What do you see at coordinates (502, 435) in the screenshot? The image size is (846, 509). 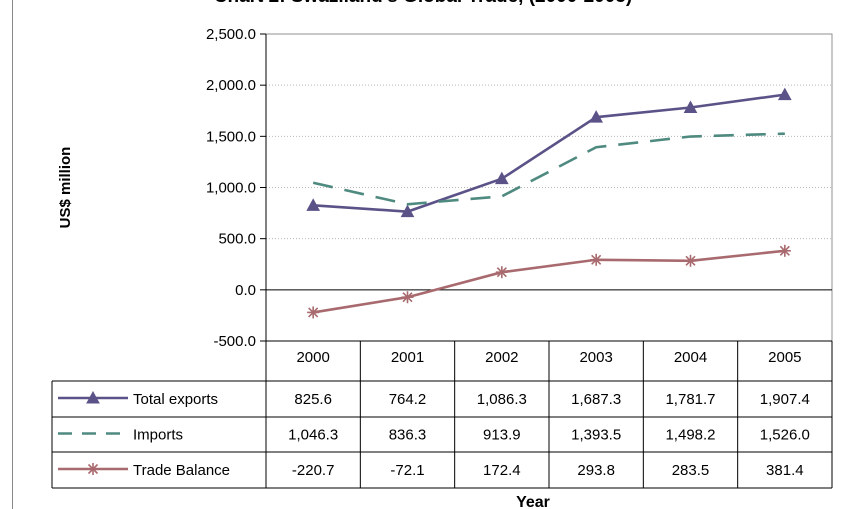 I see `table-cell-value: 913.9` at bounding box center [502, 435].